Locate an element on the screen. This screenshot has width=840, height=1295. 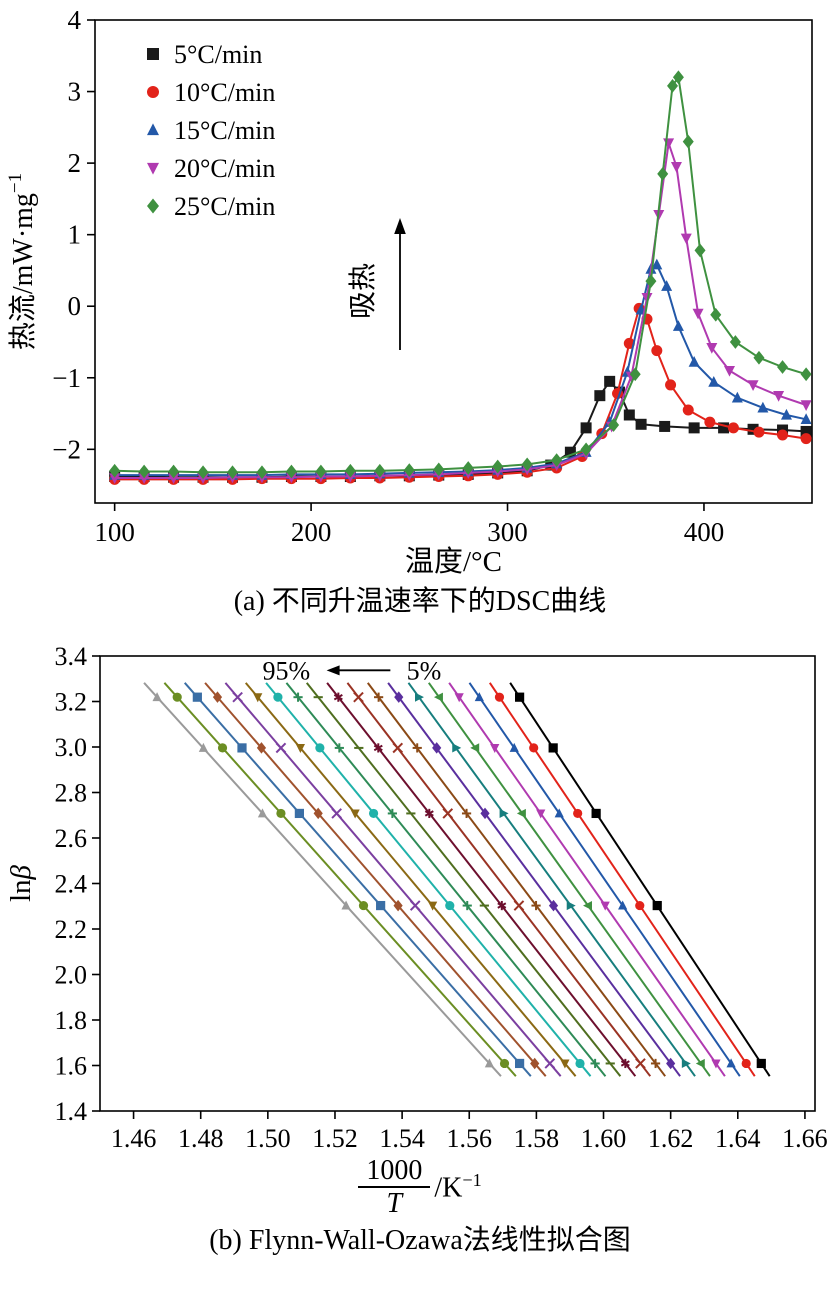
arrow-up-icon is located at coordinates (400, 226).